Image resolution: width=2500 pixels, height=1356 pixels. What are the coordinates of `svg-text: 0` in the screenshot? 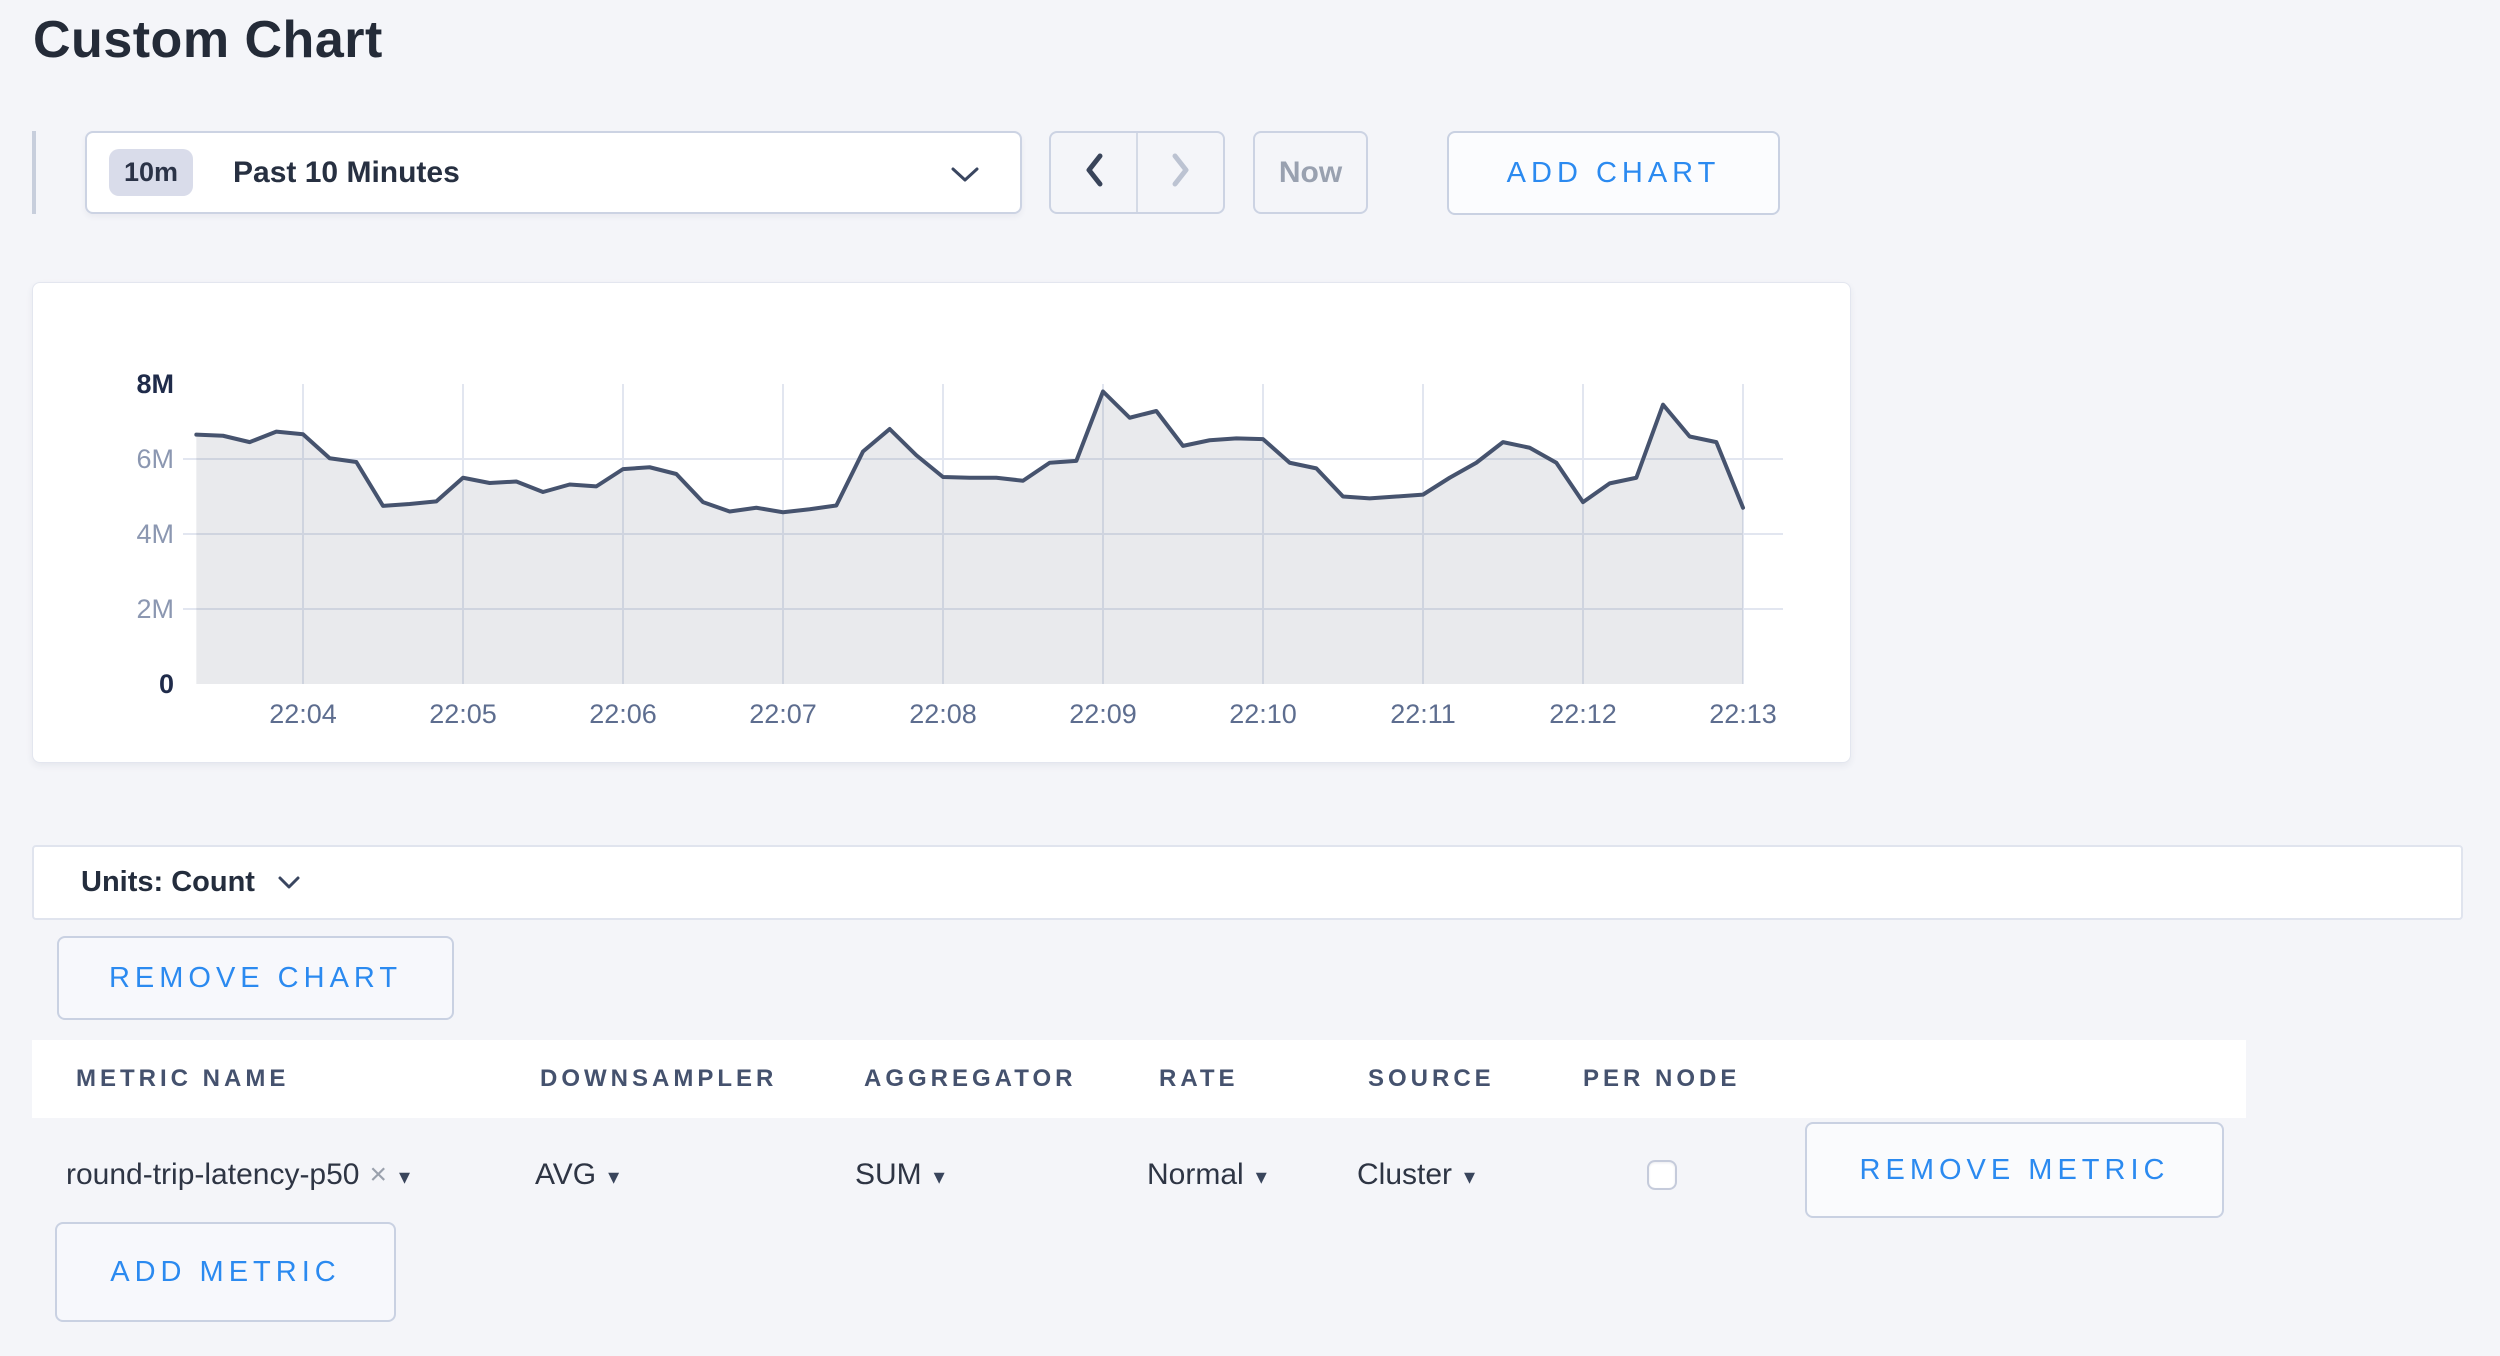 It's located at (166, 684).